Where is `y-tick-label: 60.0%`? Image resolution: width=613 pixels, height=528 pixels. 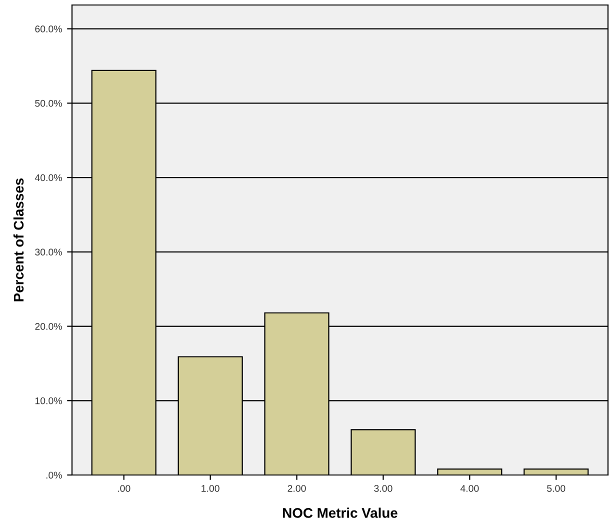
y-tick-label: 60.0% is located at coordinates (48, 29).